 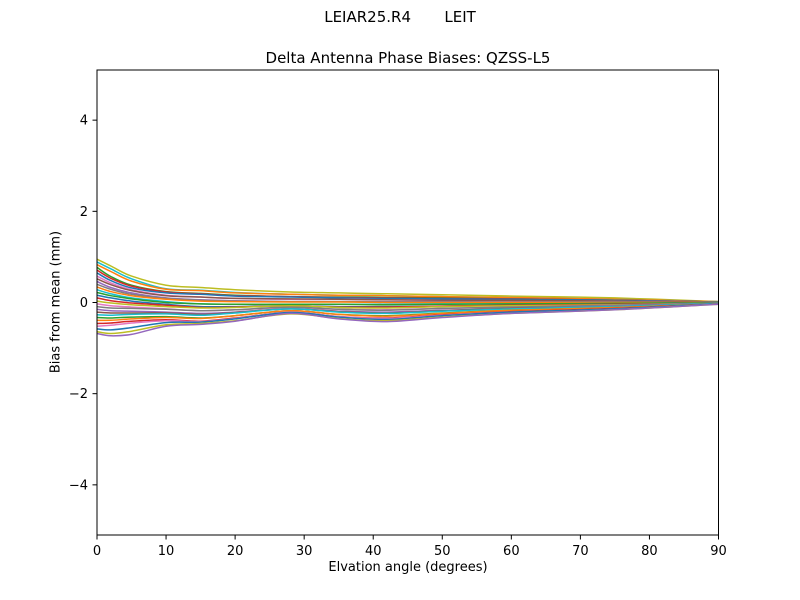 What do you see at coordinates (373, 551) in the screenshot?
I see `x-tick-label: 40` at bounding box center [373, 551].